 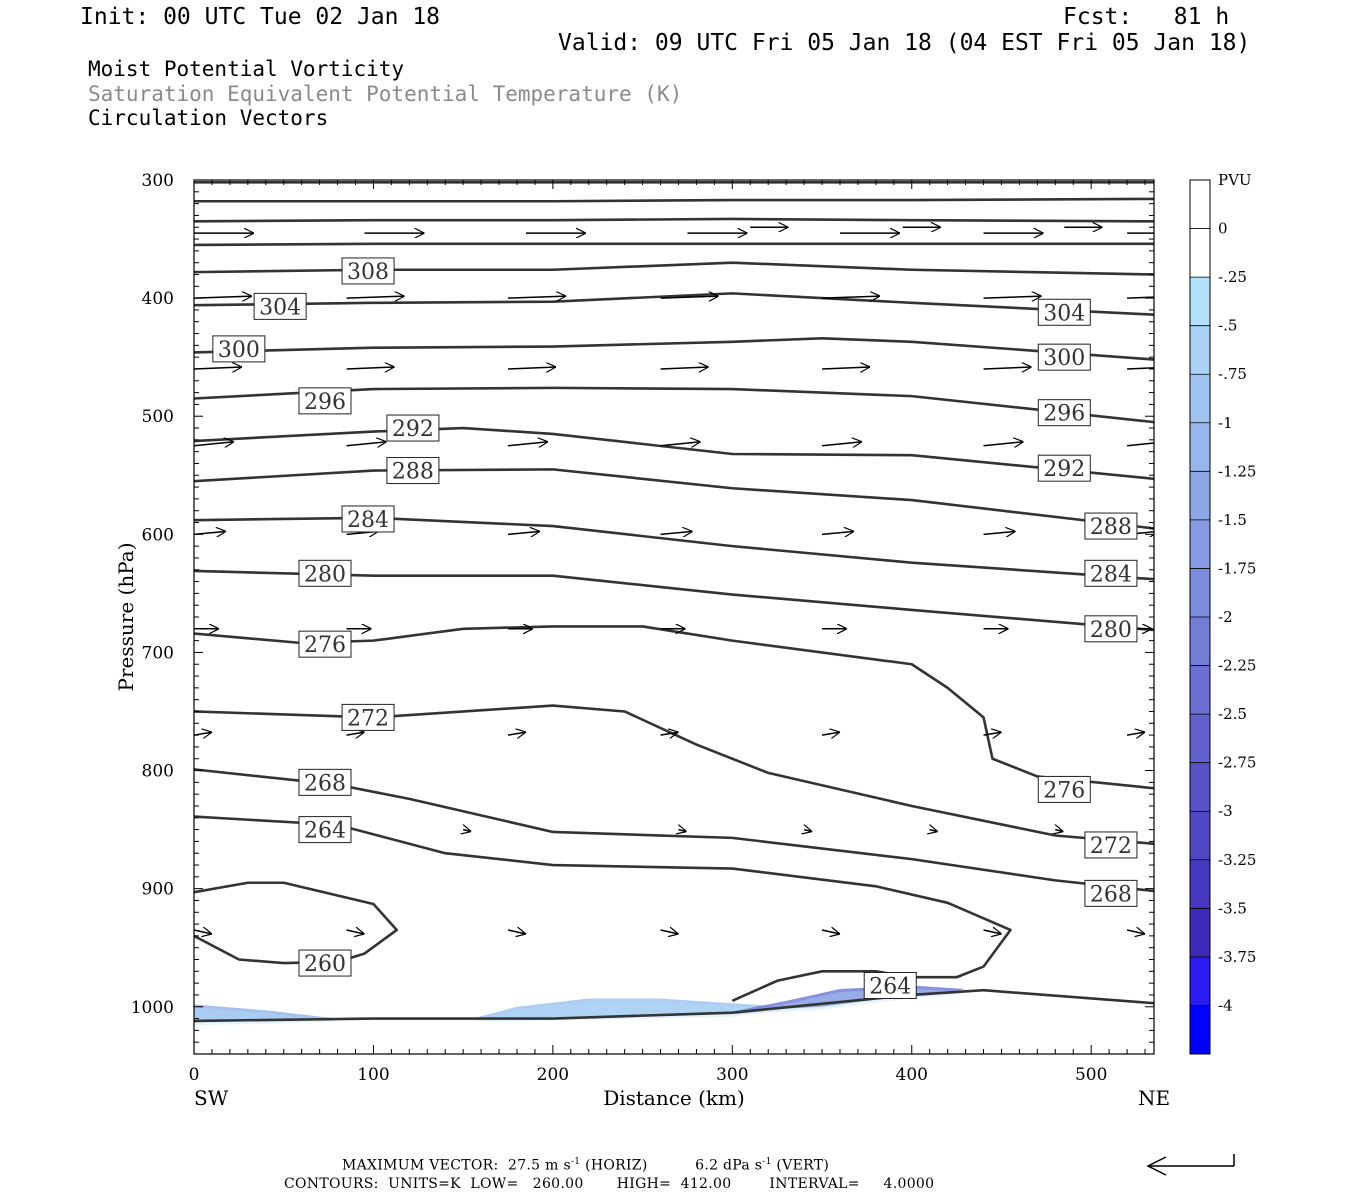 I want to click on field-title-vectors: Circulation Vectors, so click(x=208, y=118).